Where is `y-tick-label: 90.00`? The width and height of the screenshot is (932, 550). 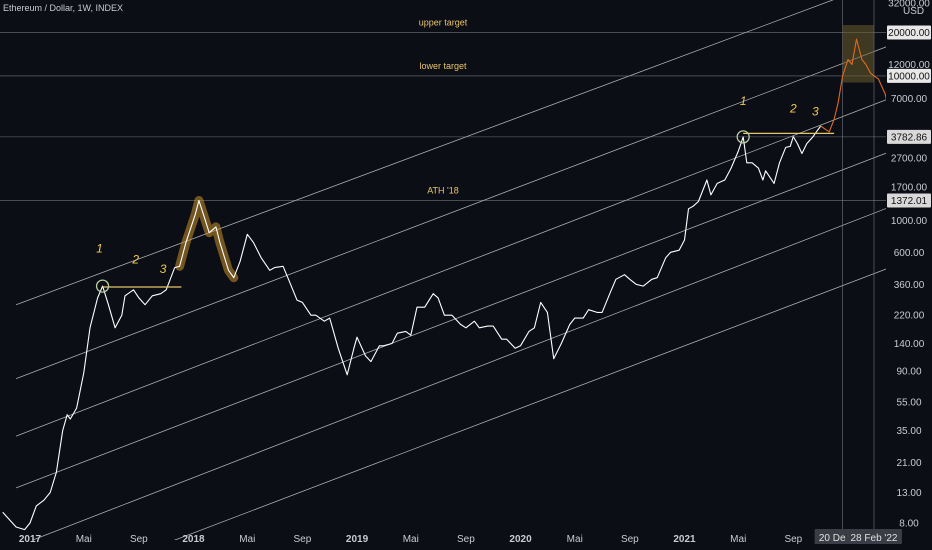 y-tick-label: 90.00 is located at coordinates (908, 372).